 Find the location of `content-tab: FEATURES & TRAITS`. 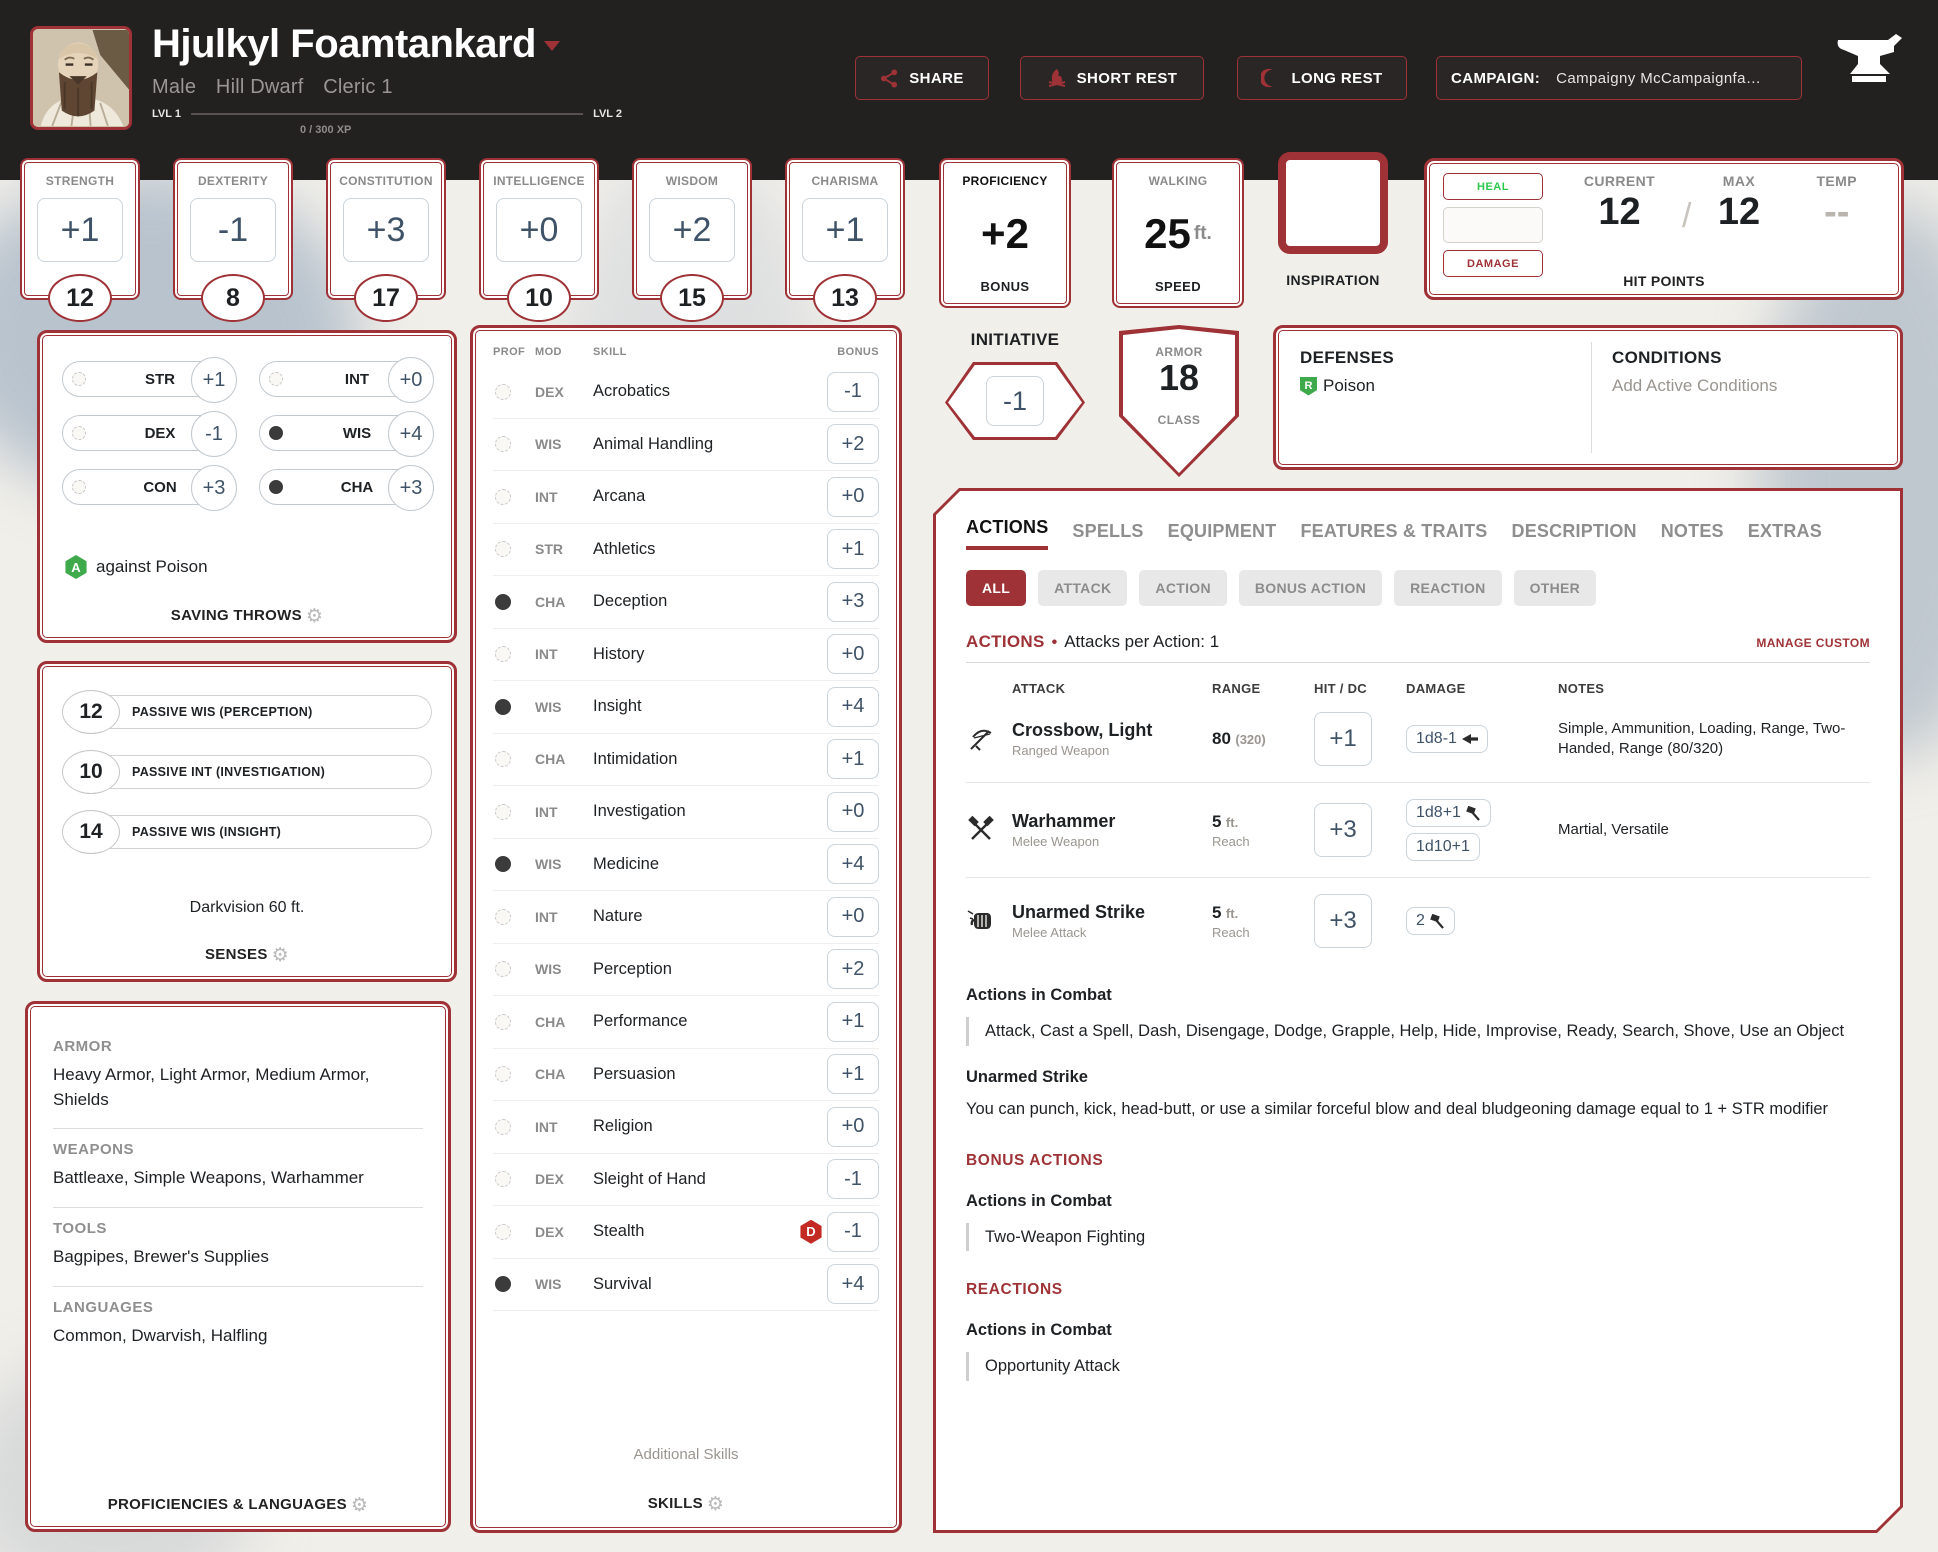

content-tab: FEATURES & TRAITS is located at coordinates (1394, 531).